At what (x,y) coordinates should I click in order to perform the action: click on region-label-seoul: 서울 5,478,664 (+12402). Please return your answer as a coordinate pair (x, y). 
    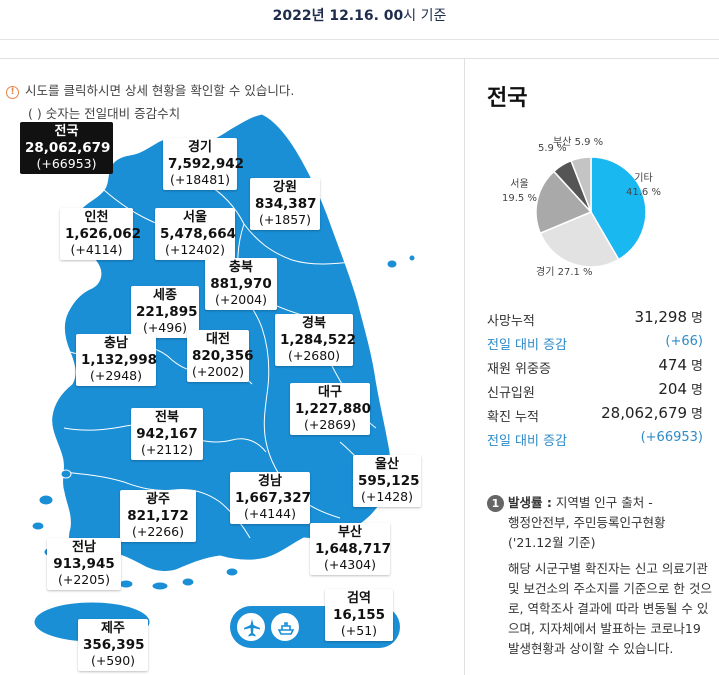
    Looking at the image, I should click on (196, 234).